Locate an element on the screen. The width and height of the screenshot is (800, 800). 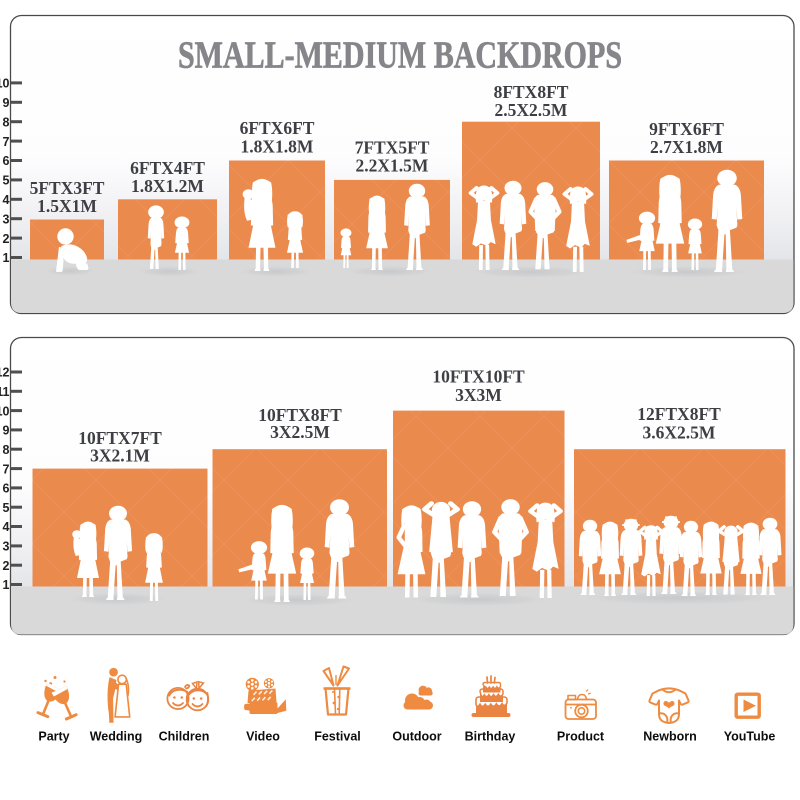
svg-text: 3X2.5M is located at coordinates (300, 432).